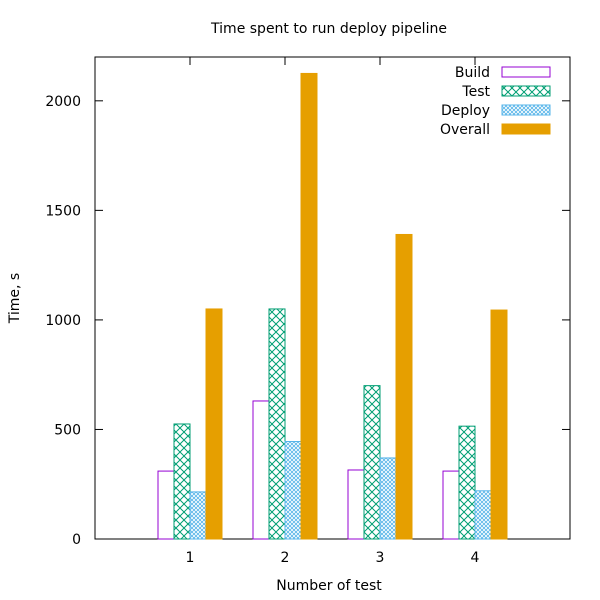  Describe the element at coordinates (285, 558) in the screenshot. I see `x-tick-label: 2` at that location.